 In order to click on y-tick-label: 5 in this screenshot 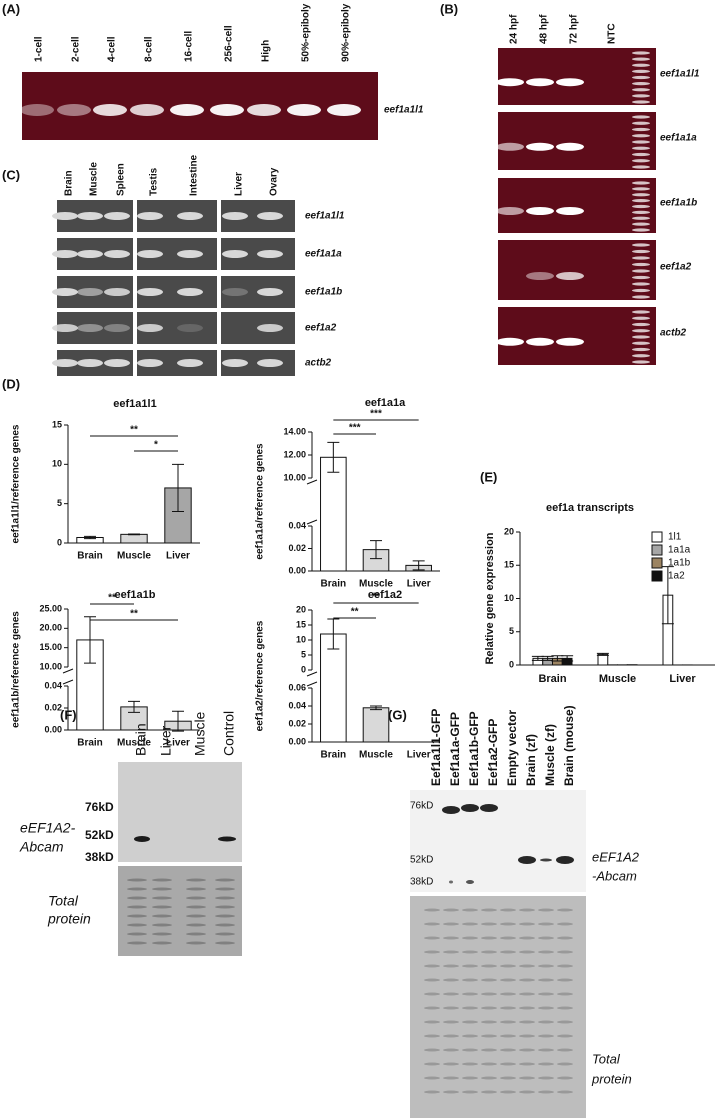, I will do `click(303, 654)`.